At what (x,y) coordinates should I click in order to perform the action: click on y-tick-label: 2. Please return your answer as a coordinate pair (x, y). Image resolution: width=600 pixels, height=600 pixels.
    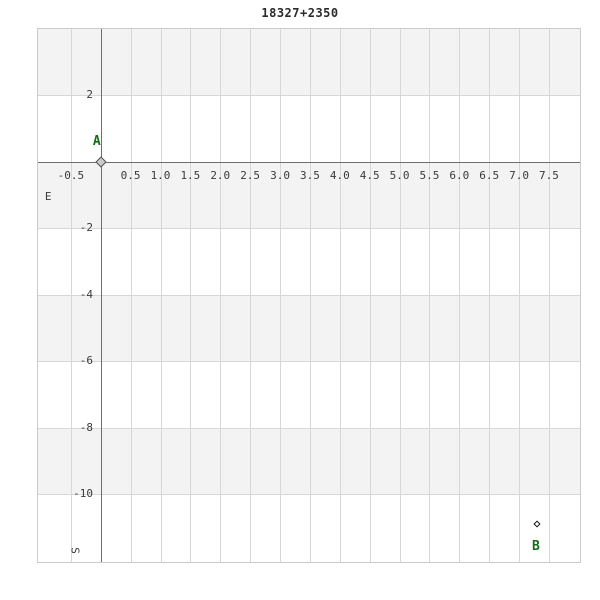
    Looking at the image, I should click on (89, 95).